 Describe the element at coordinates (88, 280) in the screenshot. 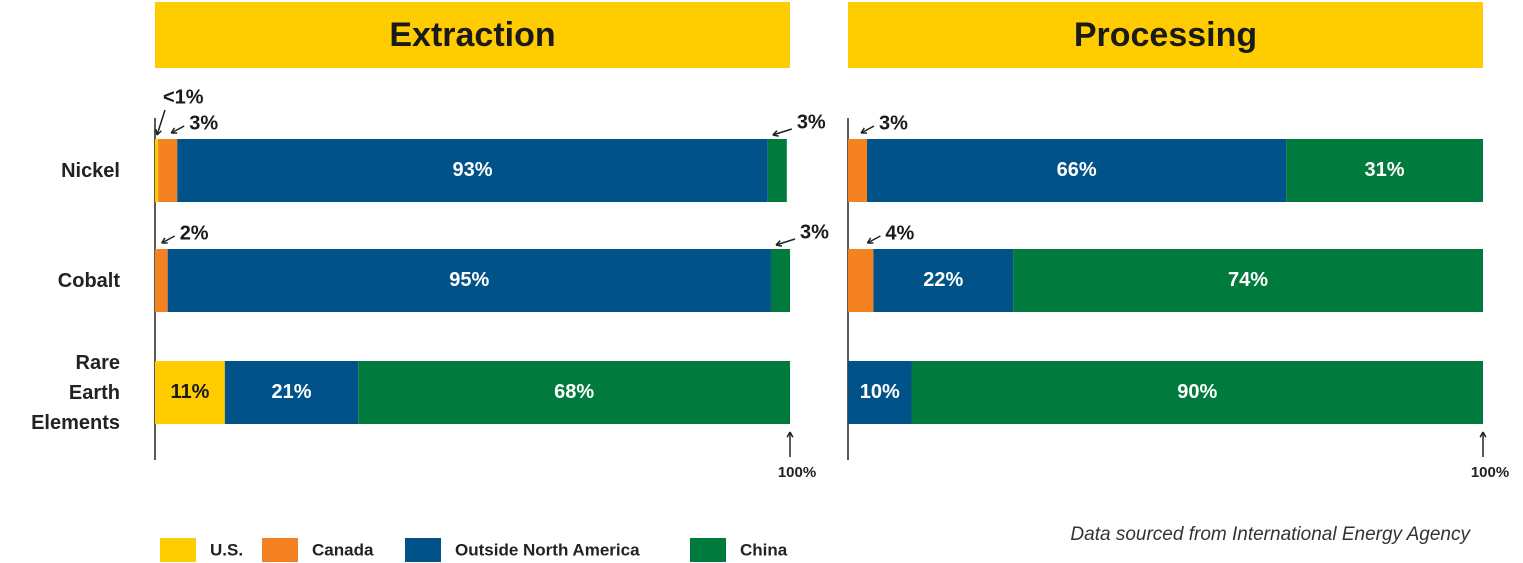

I see `category-label: Cobalt` at that location.